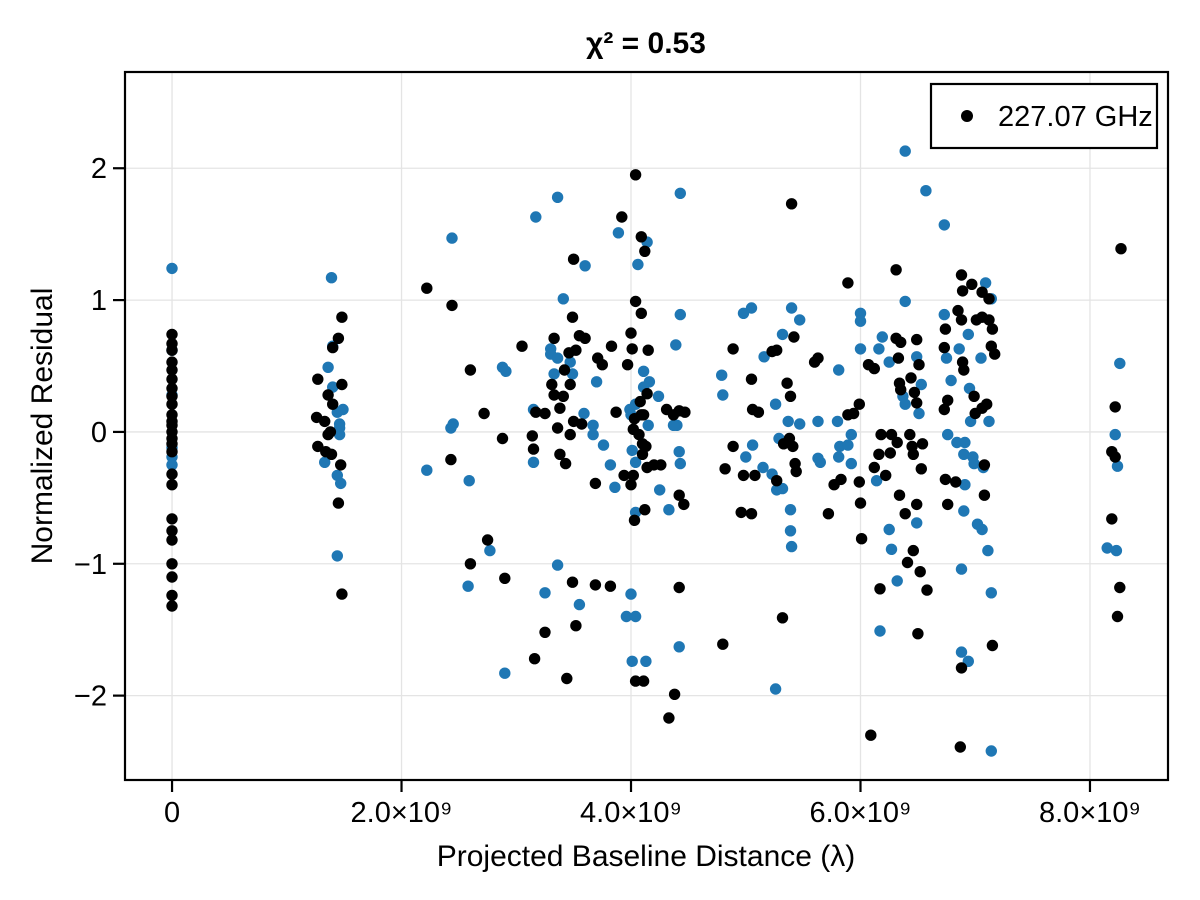 This screenshot has height=900, width=1200. What do you see at coordinates (172, 813) in the screenshot?
I see `x-tick-label: 0` at bounding box center [172, 813].